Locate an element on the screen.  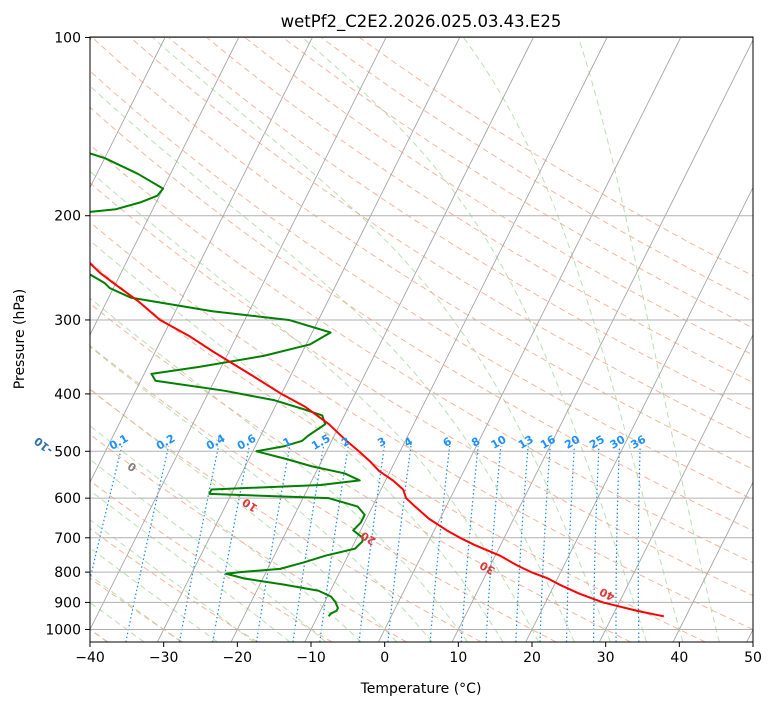
x-tick-label: 20 is located at coordinates (532, 658).